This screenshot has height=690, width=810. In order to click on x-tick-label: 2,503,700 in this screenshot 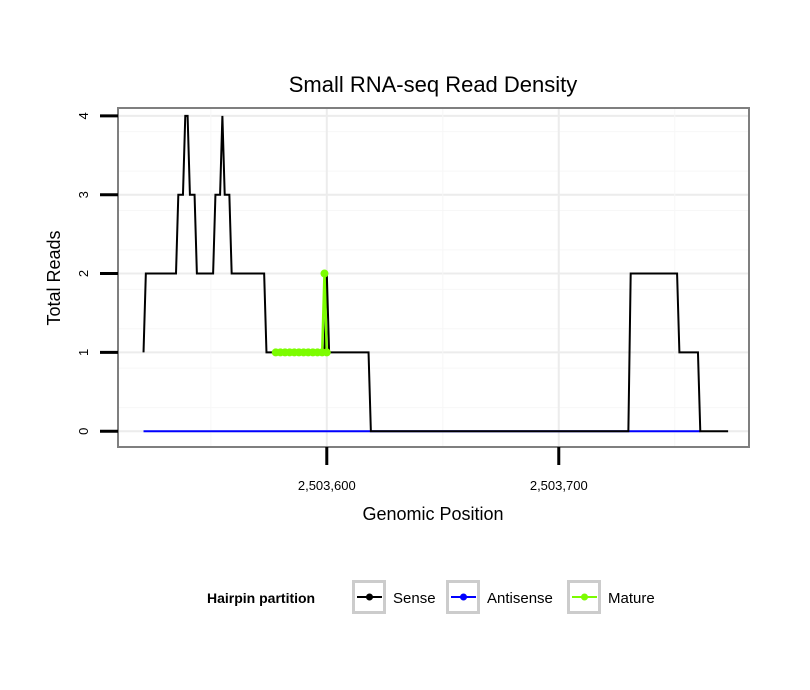, I will do `click(559, 485)`.